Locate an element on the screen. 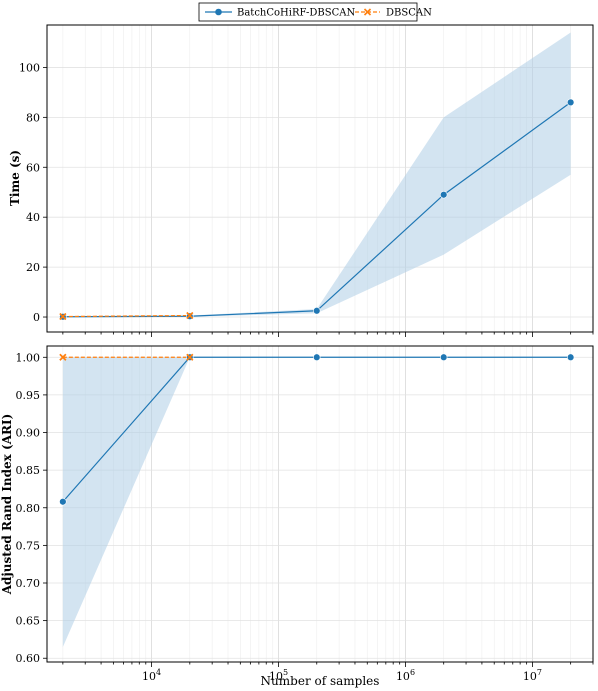 This screenshot has width=598, height=691. x-tick-label: 10⁶ is located at coordinates (405, 675).